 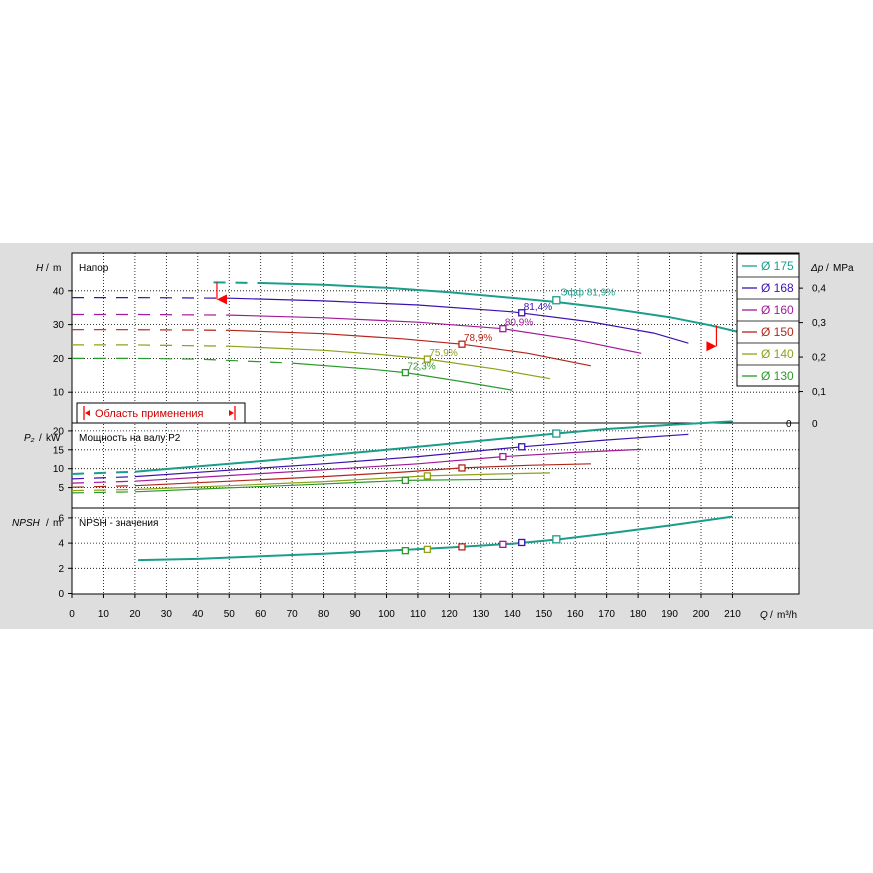 What do you see at coordinates (777, 332) in the screenshot?
I see `legend-label: Ø 150` at bounding box center [777, 332].